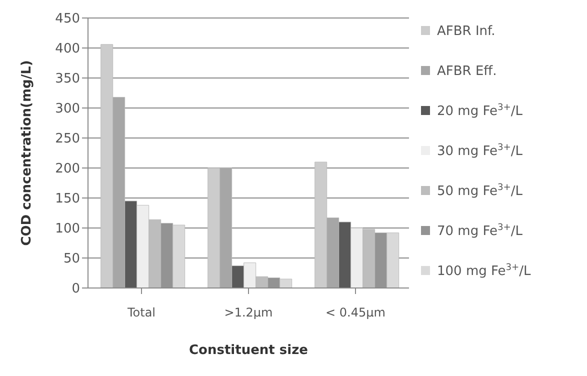 The height and width of the screenshot is (376, 587). What do you see at coordinates (248, 313) in the screenshot?
I see `x-tick-label: >1.2μm` at bounding box center [248, 313].